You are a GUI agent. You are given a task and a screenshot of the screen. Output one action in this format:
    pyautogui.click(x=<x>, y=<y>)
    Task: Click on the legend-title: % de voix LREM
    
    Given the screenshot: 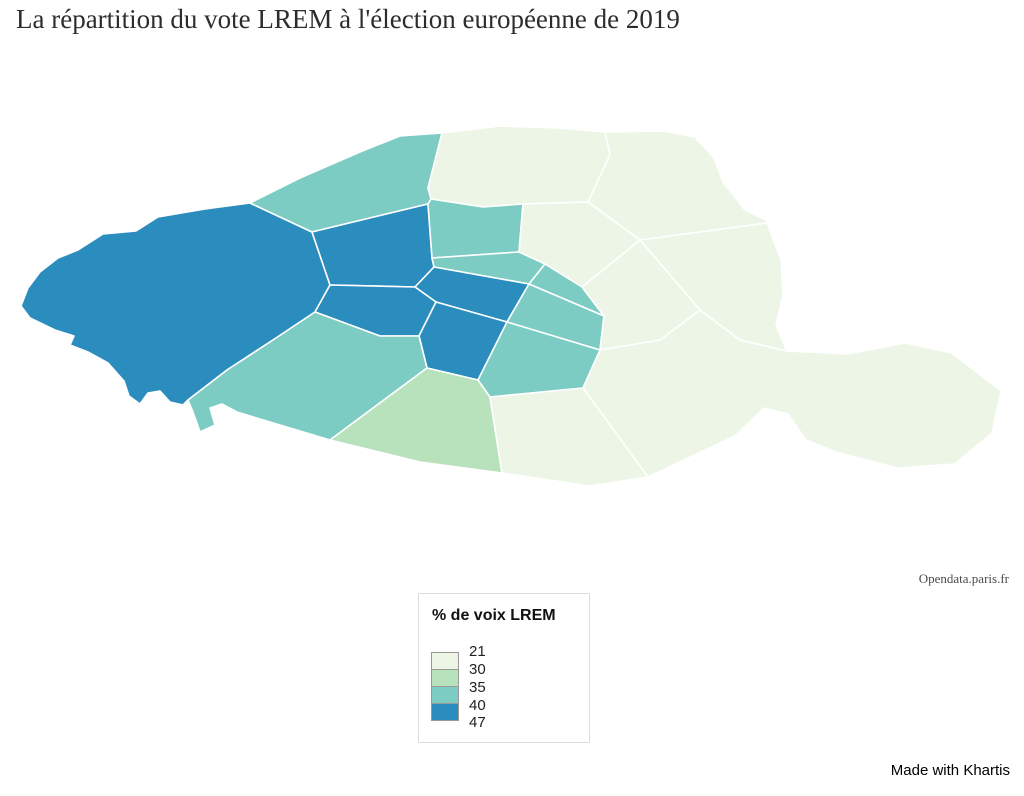 What is the action you would take?
    pyautogui.click(x=494, y=615)
    